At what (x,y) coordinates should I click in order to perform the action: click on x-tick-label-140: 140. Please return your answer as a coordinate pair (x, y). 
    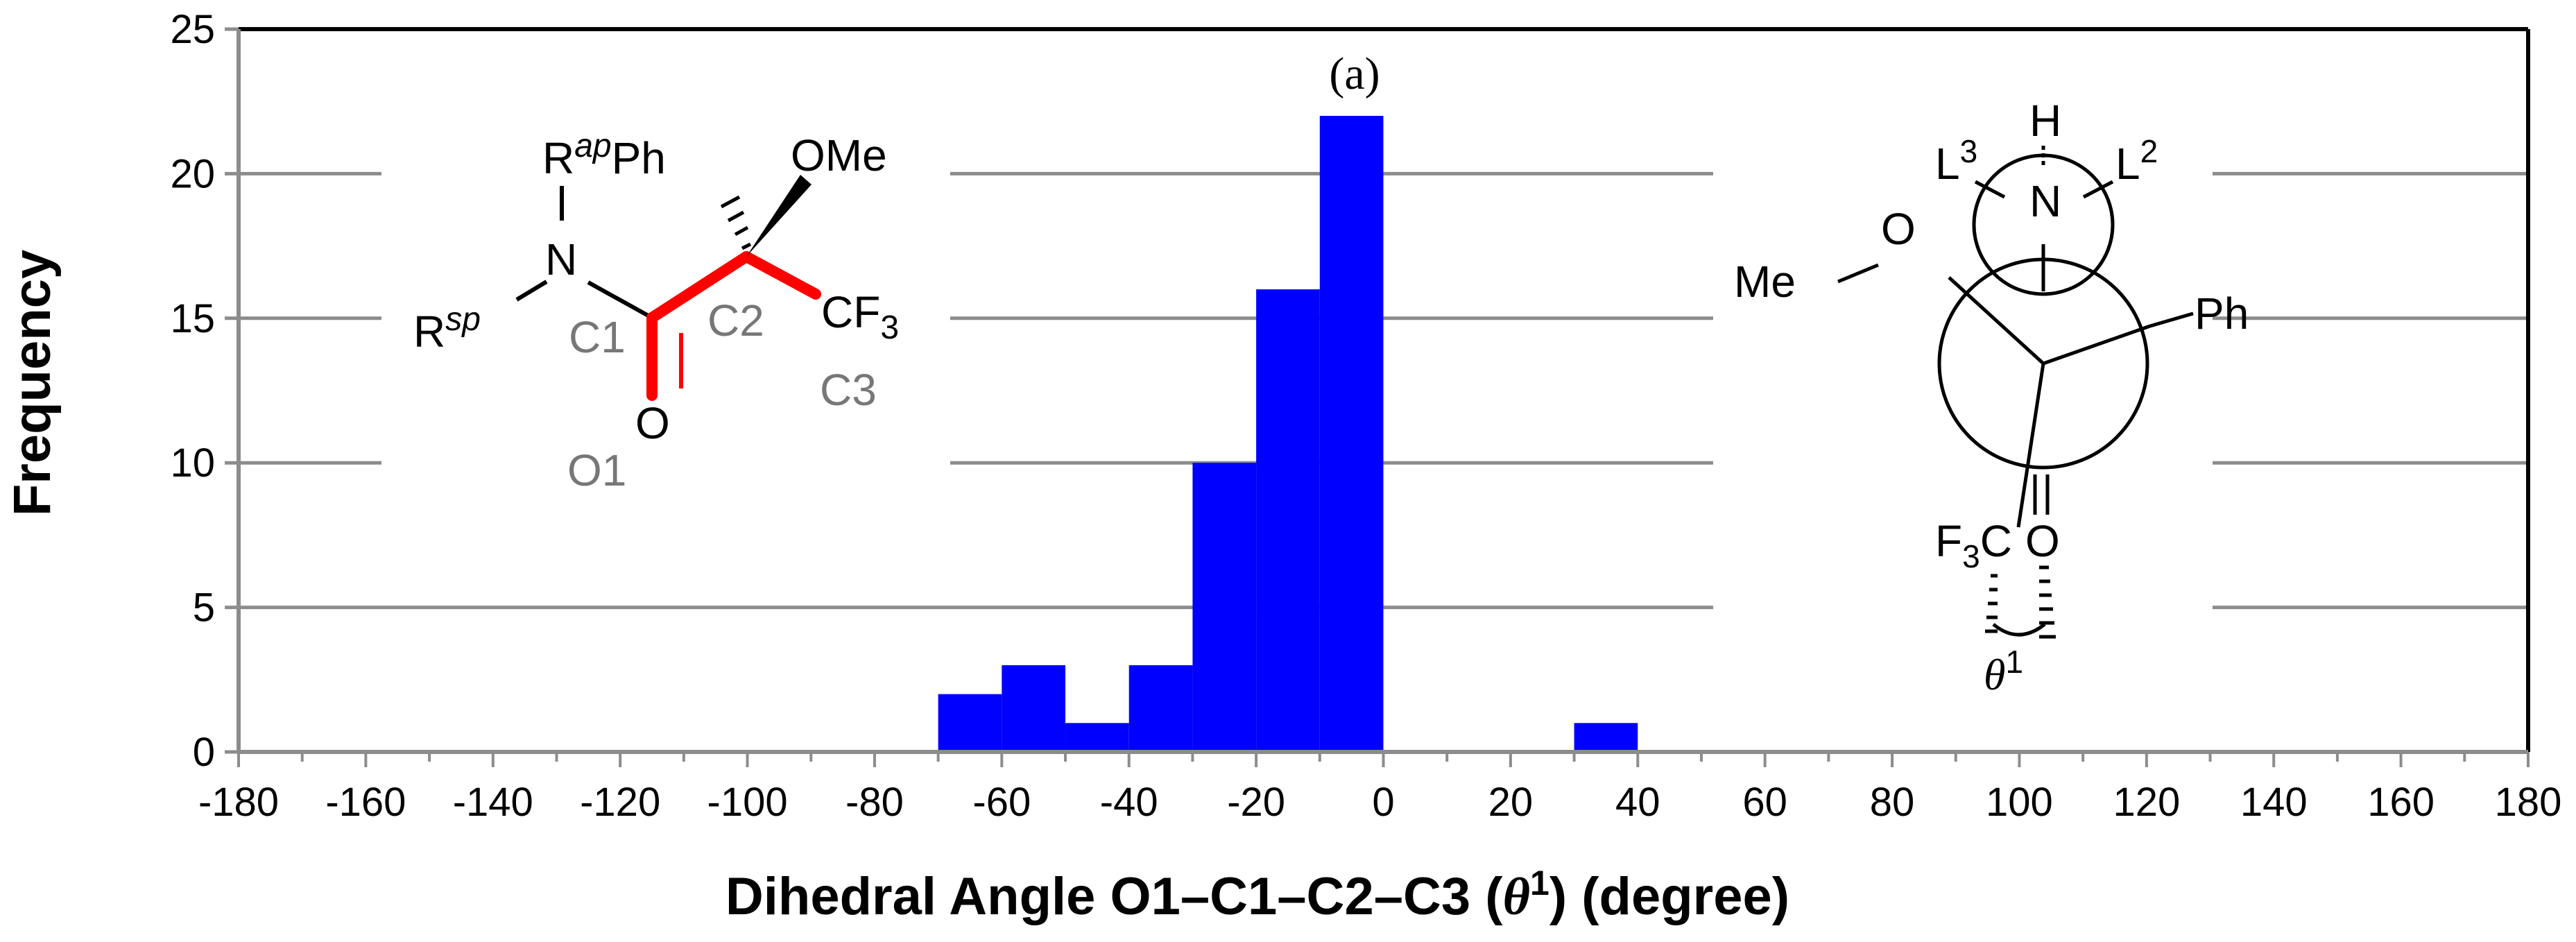
    Looking at the image, I should click on (2274, 802).